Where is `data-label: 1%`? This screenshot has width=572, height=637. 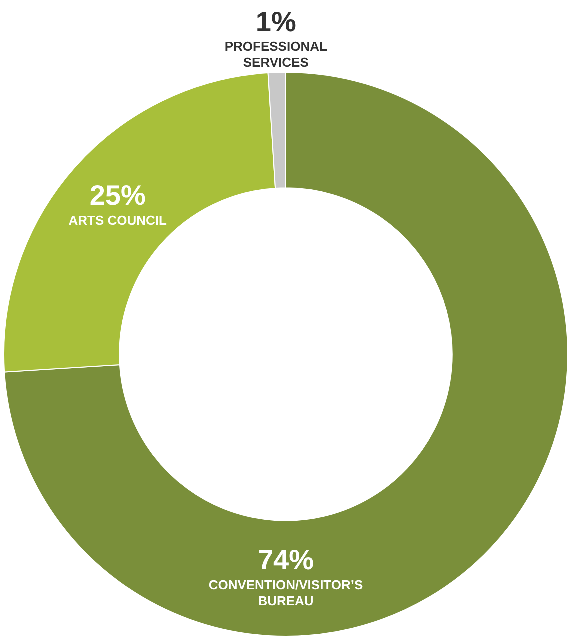
data-label: 1% is located at coordinates (276, 22).